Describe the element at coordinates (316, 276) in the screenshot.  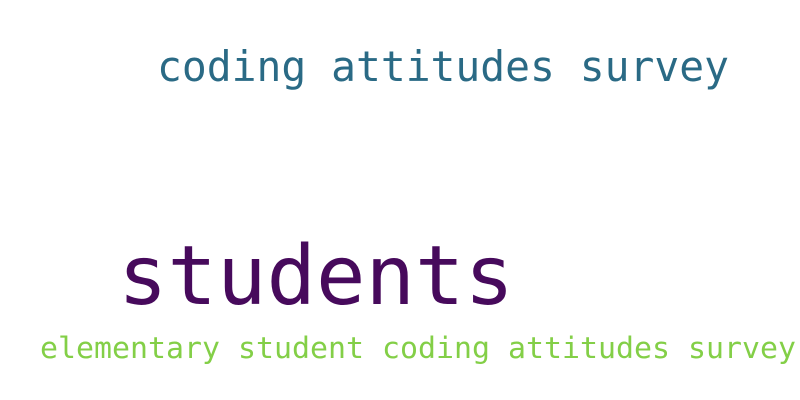
I see `word-students: students` at that location.